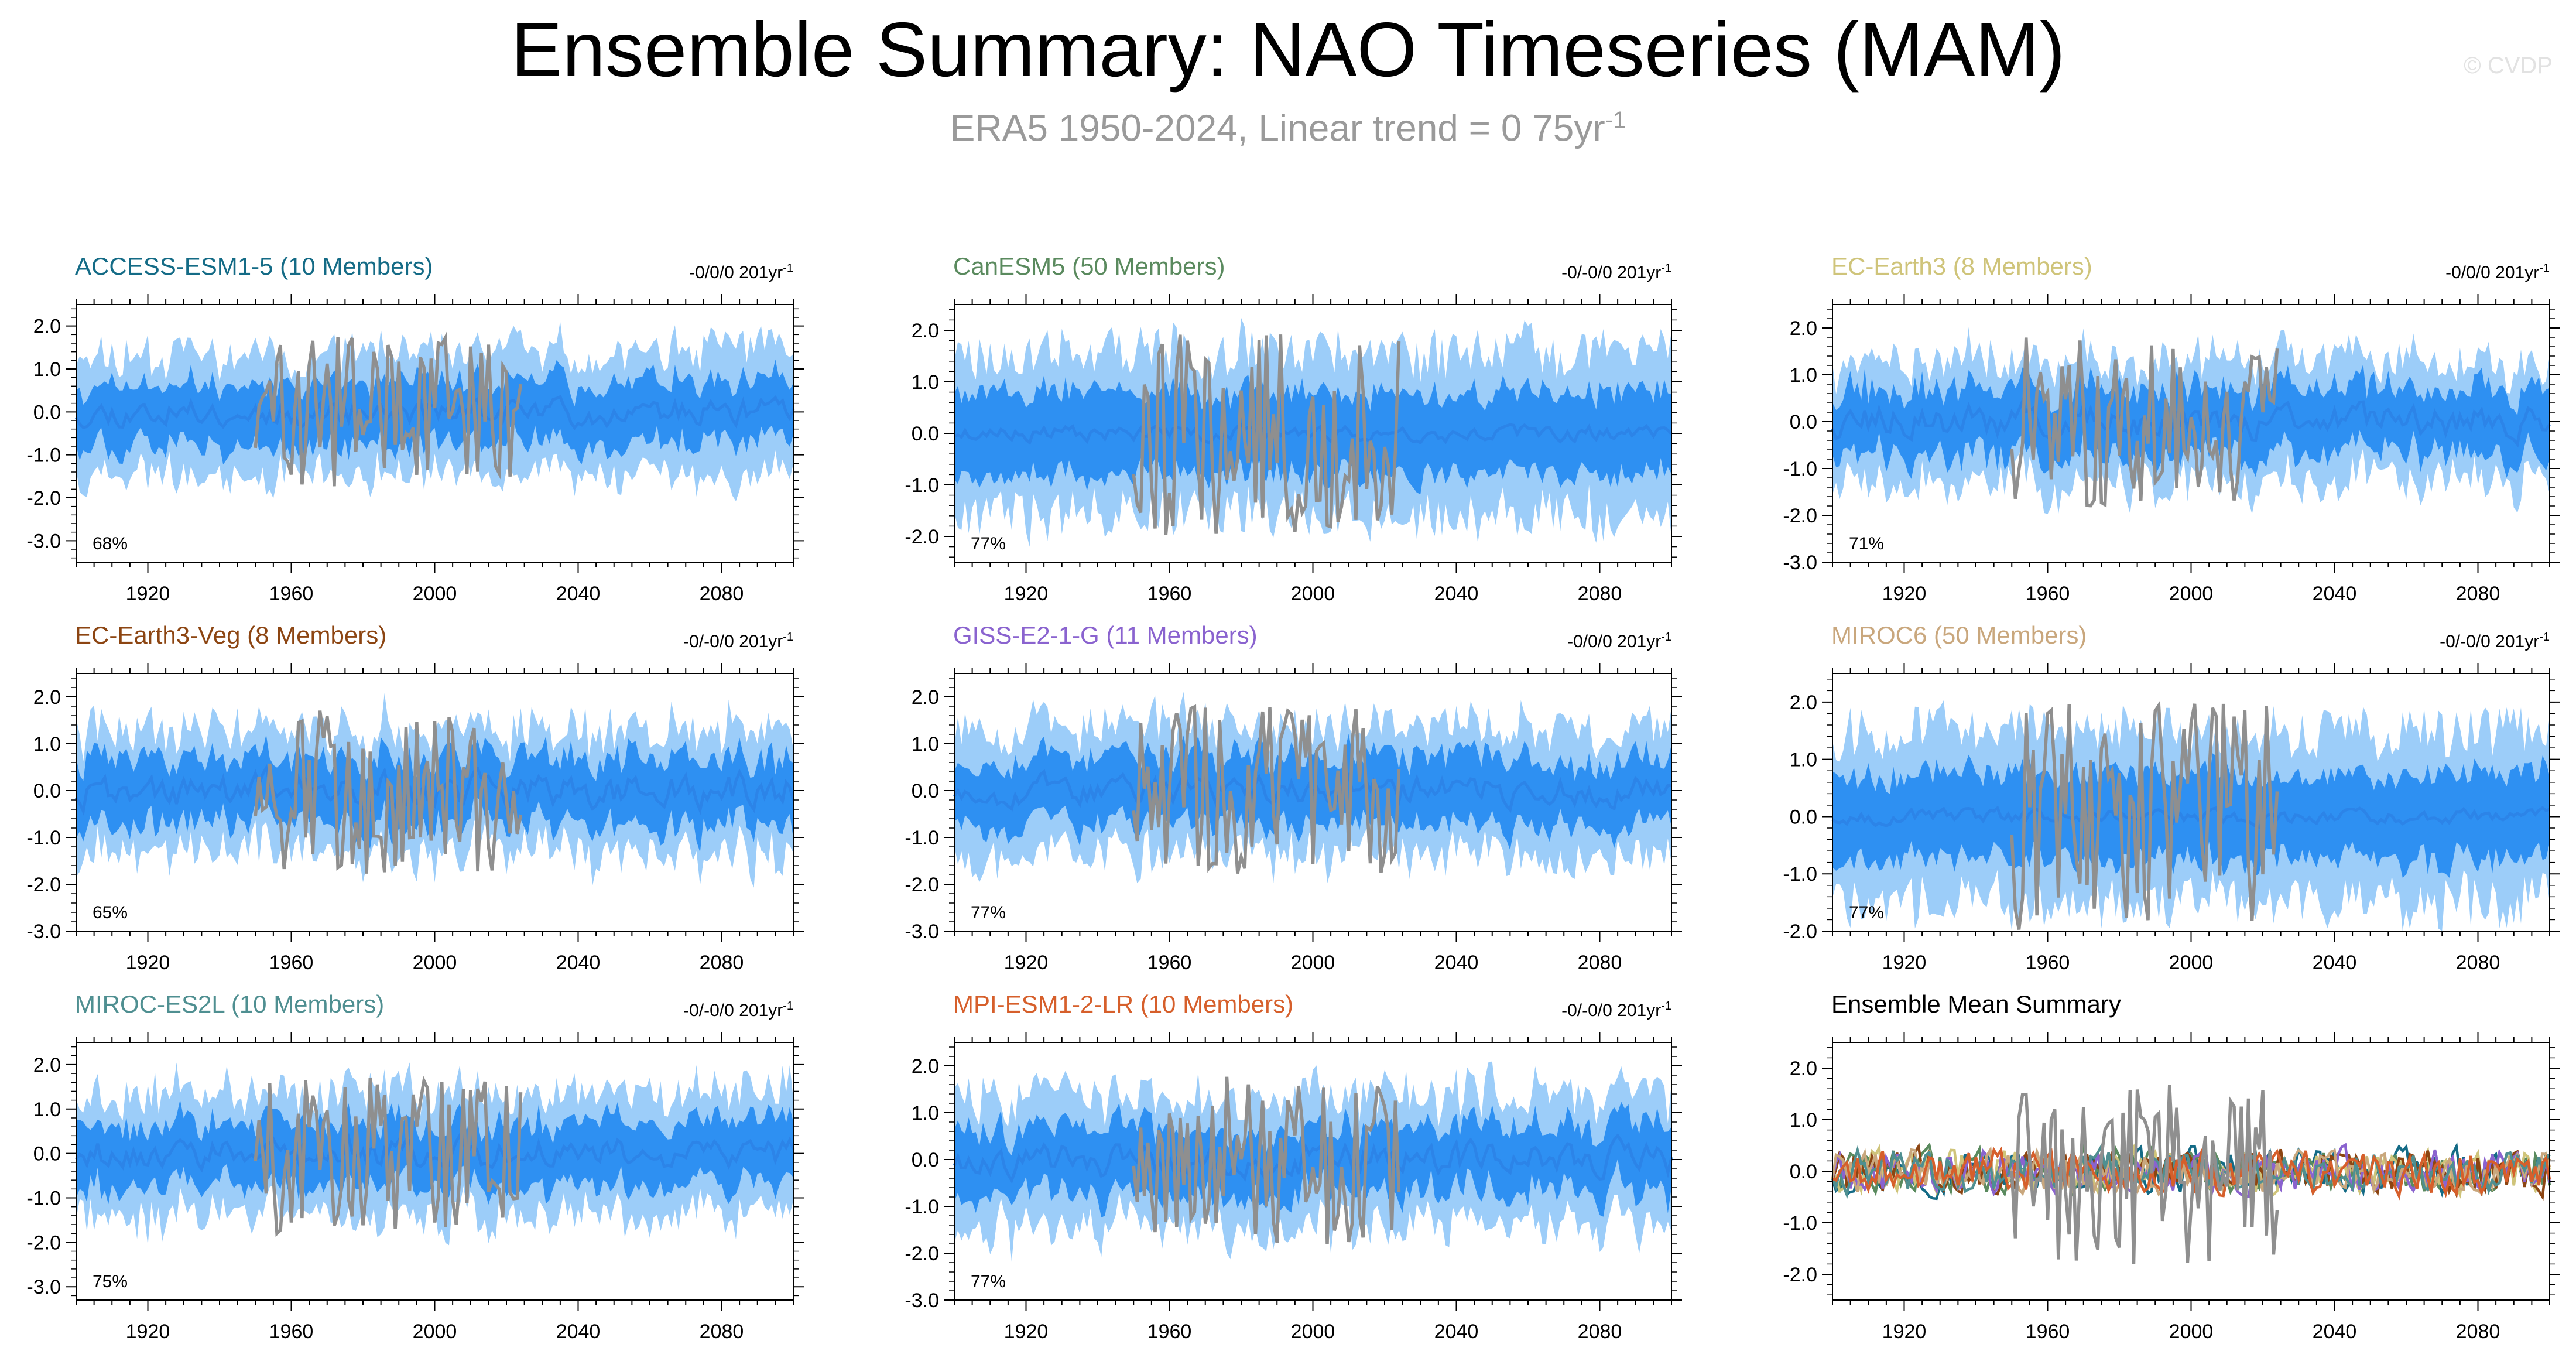  I want to click on ec-earth3-veg-trend-label: -0/-0/0 201yr-1, so click(738, 639).